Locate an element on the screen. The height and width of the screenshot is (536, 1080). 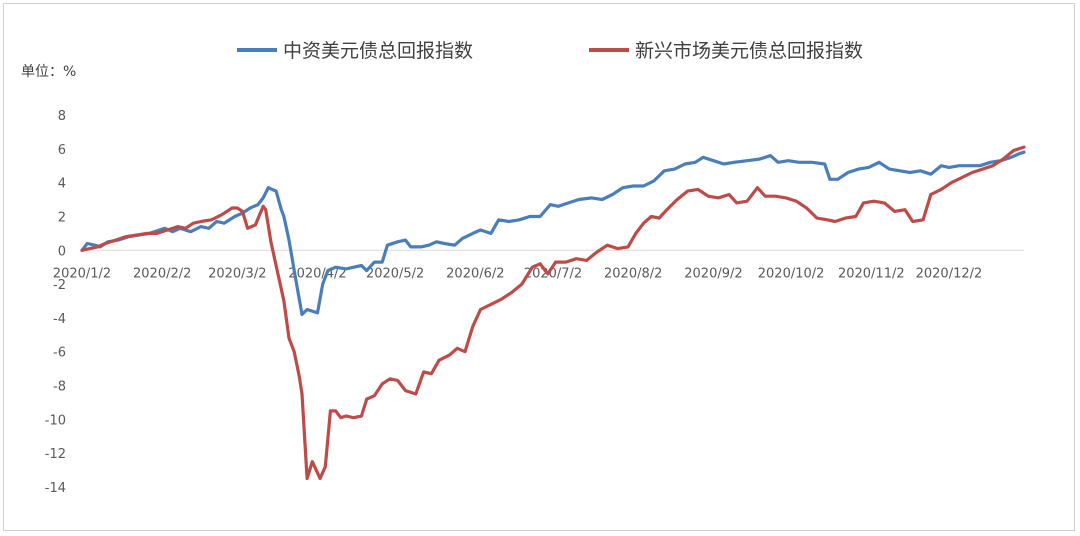
y-axis-ticks: 8 6 4 2 0 -2 -4 -6 -8 -10 -12 -14 is located at coordinates (55, 302).